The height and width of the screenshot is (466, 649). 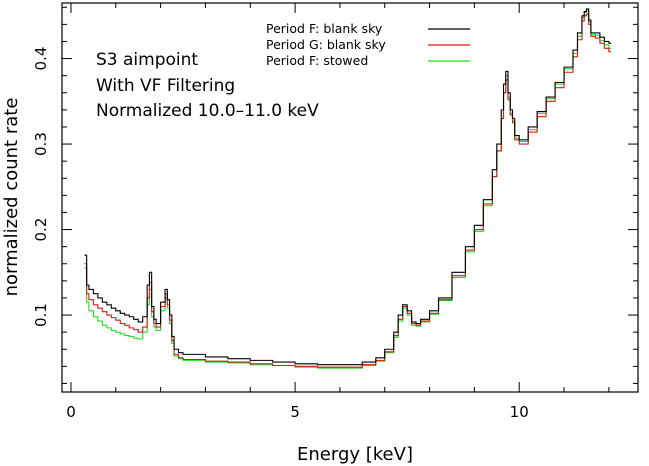 What do you see at coordinates (519, 412) in the screenshot?
I see `x-tick-label: 10` at bounding box center [519, 412].